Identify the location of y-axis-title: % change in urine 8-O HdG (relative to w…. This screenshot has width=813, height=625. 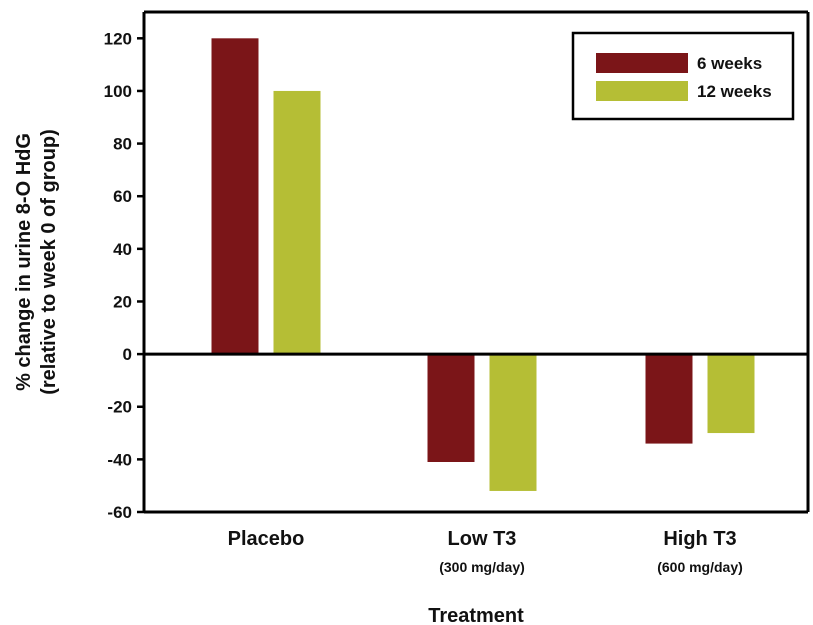
(36, 262).